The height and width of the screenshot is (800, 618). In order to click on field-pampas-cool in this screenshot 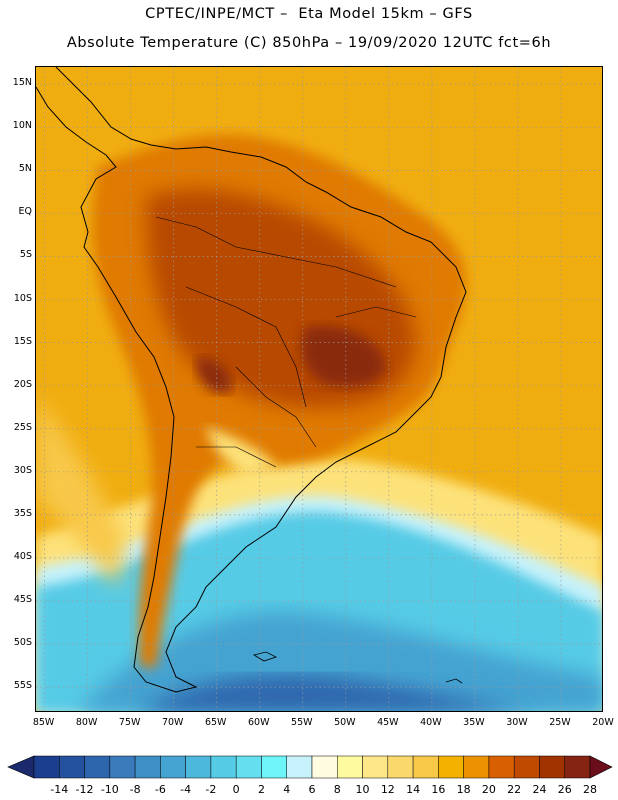, I will do `click(241, 452)`.